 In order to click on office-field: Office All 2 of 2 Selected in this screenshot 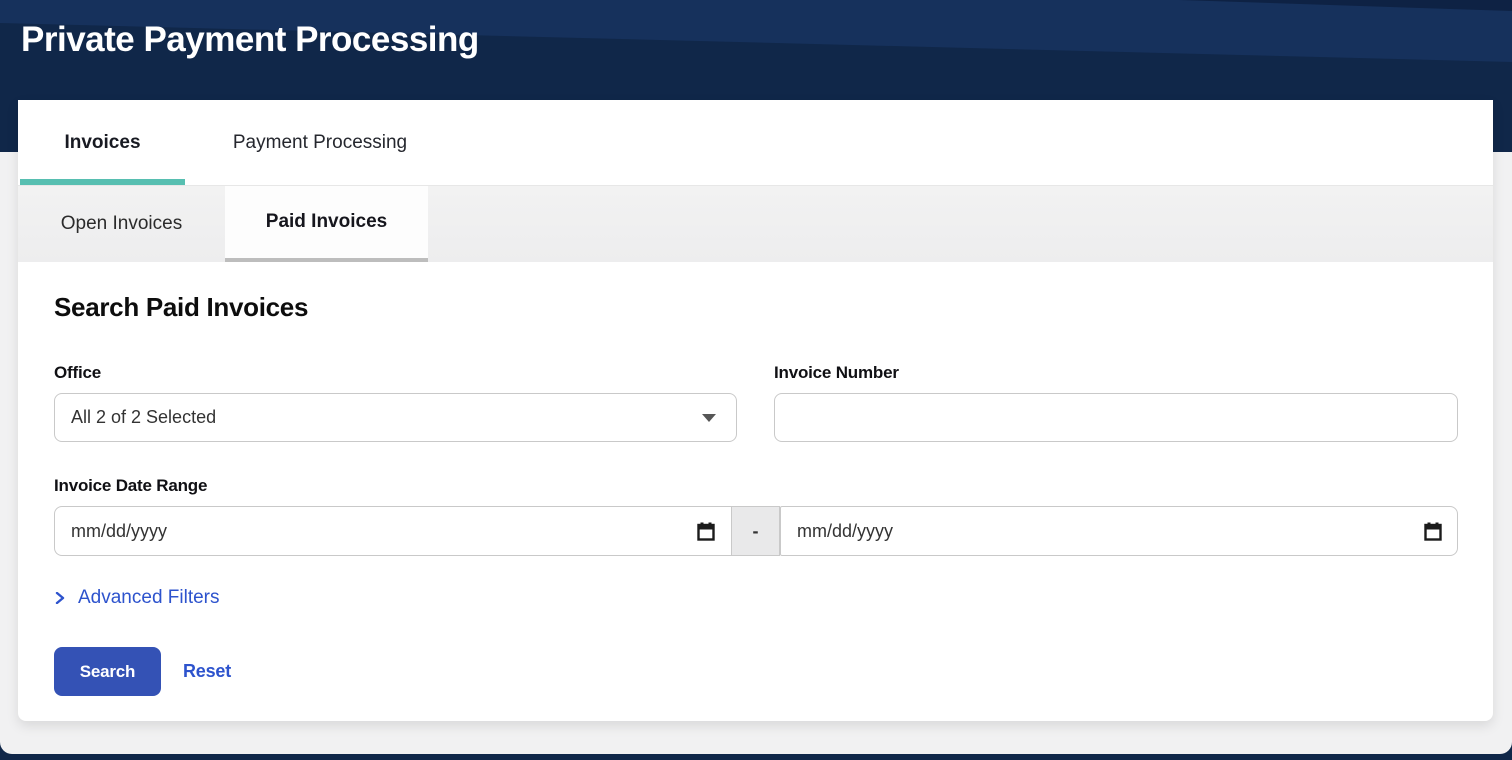, I will do `click(395, 402)`.